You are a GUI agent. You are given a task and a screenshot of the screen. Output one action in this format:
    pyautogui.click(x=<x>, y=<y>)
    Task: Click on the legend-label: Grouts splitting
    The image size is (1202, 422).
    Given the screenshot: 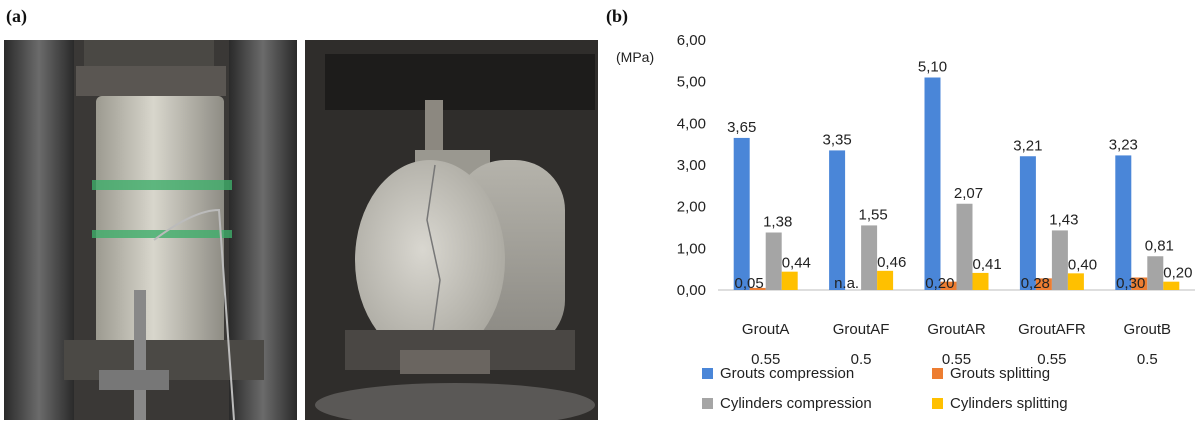 What is the action you would take?
    pyautogui.click(x=1000, y=373)
    